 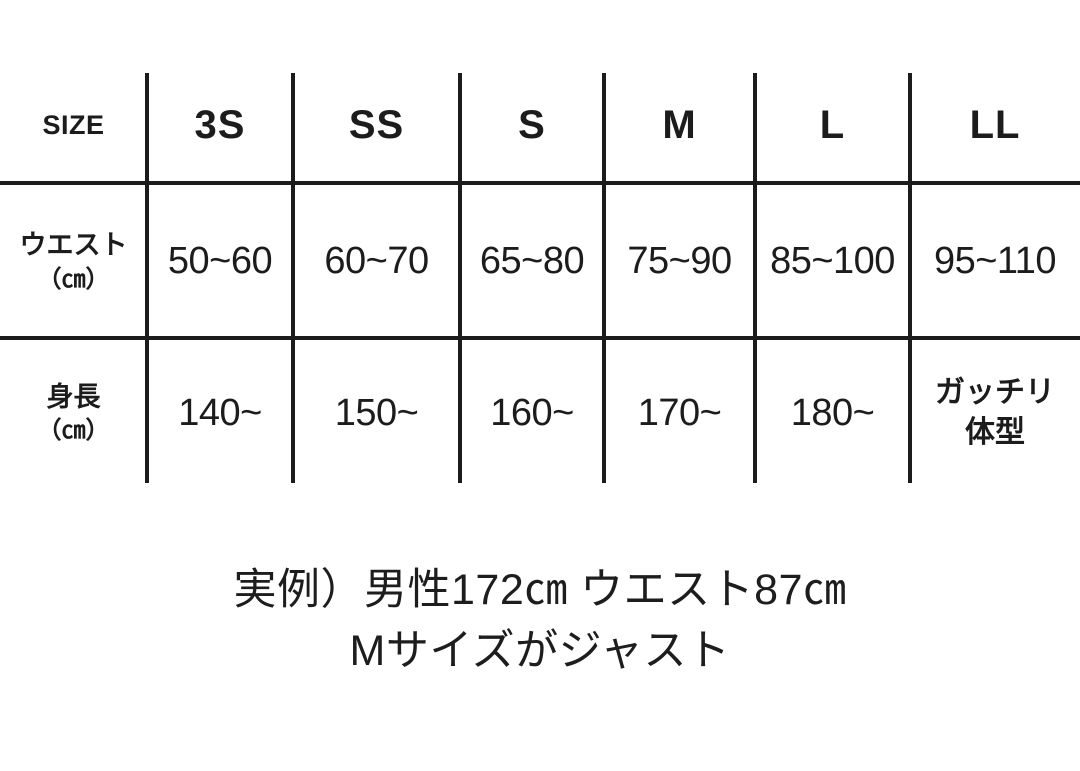 I want to click on height-value-3s: 140~, so click(x=220, y=412).